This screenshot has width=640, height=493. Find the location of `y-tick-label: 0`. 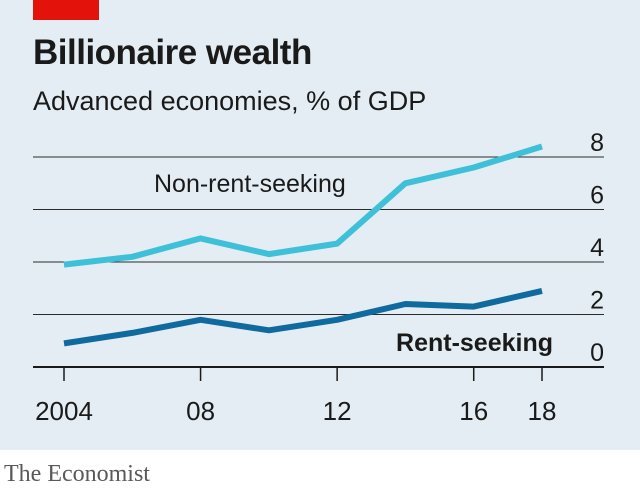

y-tick-label: 0 is located at coordinates (597, 353).